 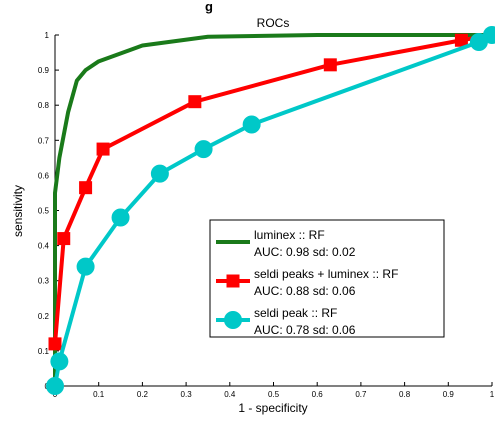 What do you see at coordinates (305, 291) in the screenshot?
I see `legend-auc-label: AUC: 0.88 sd: 0.06` at bounding box center [305, 291].